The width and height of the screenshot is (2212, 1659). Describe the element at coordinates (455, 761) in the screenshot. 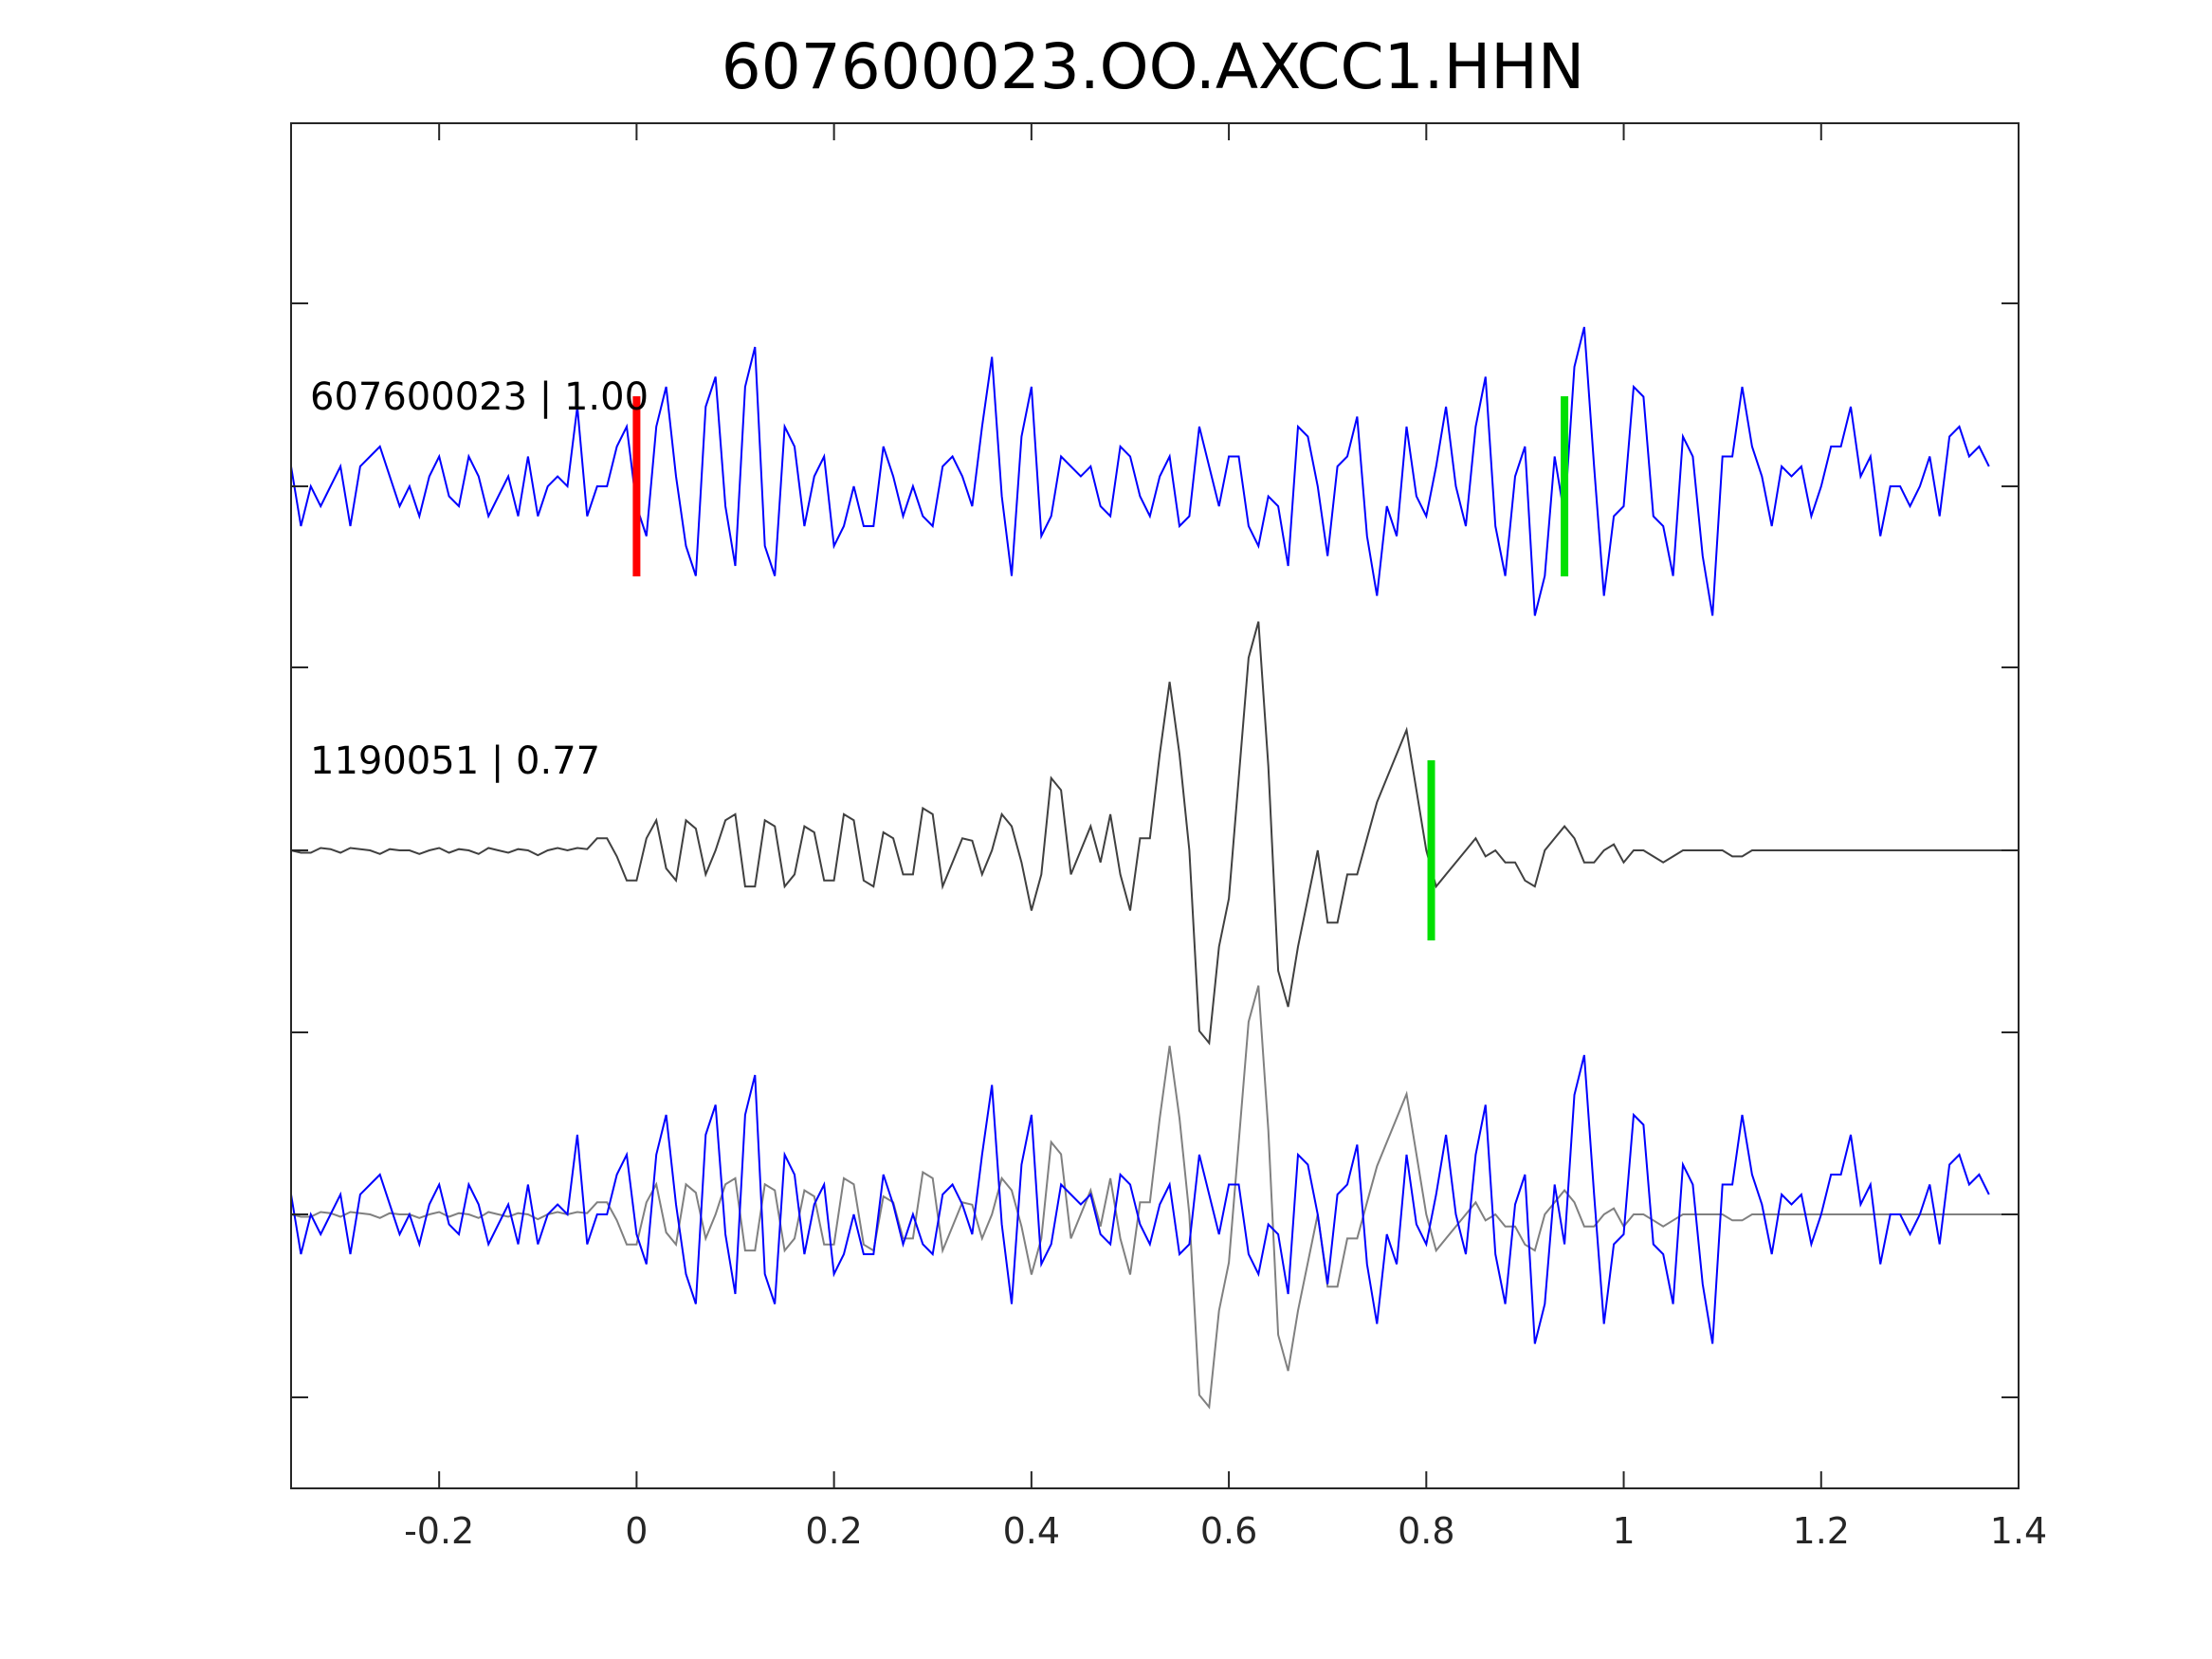

I see `trace-label-template: 1190051 | 0.77` at that location.